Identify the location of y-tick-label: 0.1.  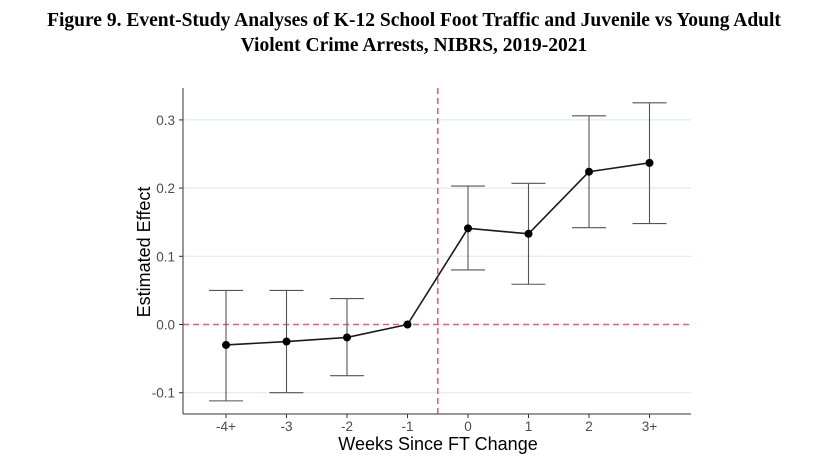
(165, 256).